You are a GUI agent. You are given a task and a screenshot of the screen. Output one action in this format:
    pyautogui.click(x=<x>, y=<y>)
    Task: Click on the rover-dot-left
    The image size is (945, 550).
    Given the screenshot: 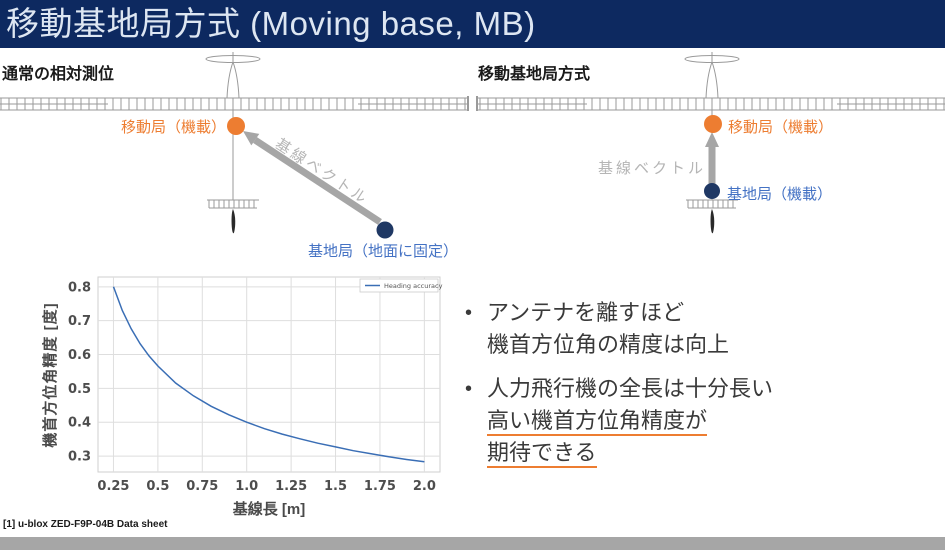 What is the action you would take?
    pyautogui.click(x=236, y=126)
    